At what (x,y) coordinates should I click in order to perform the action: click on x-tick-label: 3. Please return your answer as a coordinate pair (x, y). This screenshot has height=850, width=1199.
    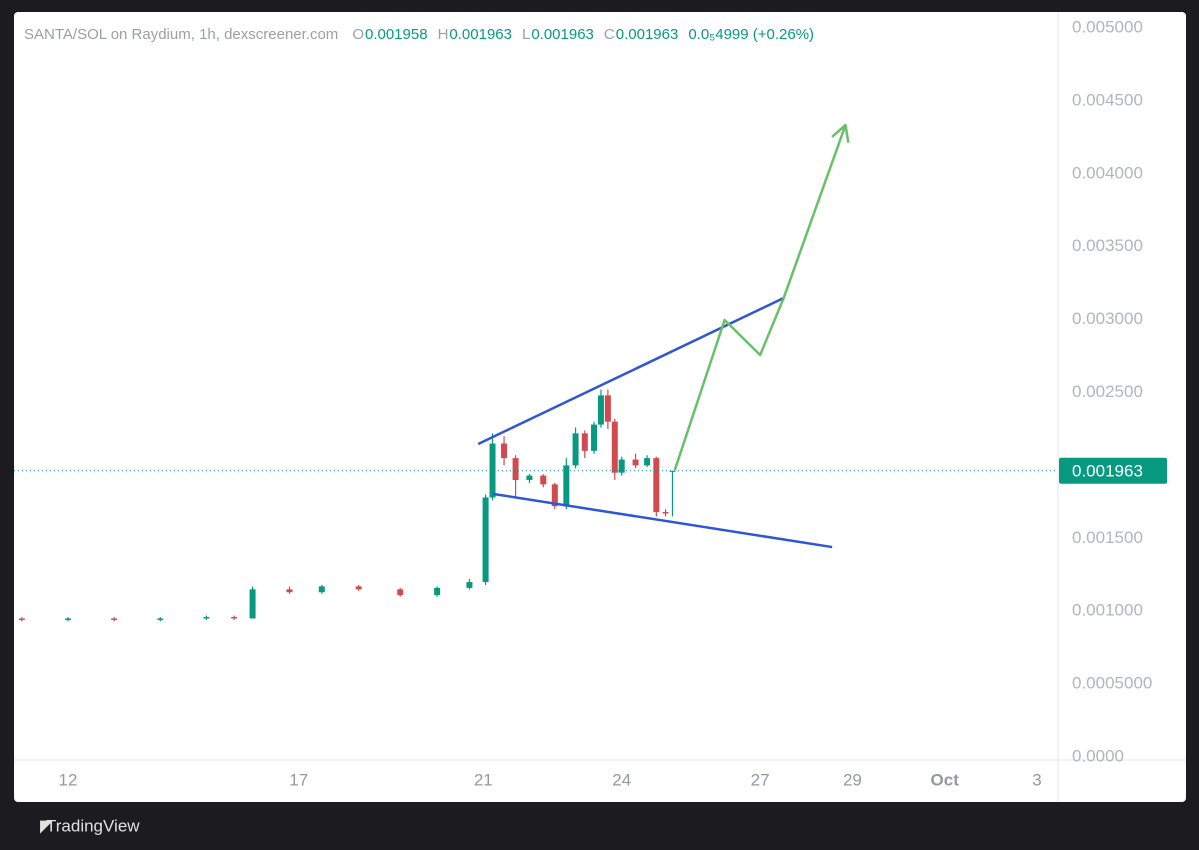
    Looking at the image, I should click on (1036, 779).